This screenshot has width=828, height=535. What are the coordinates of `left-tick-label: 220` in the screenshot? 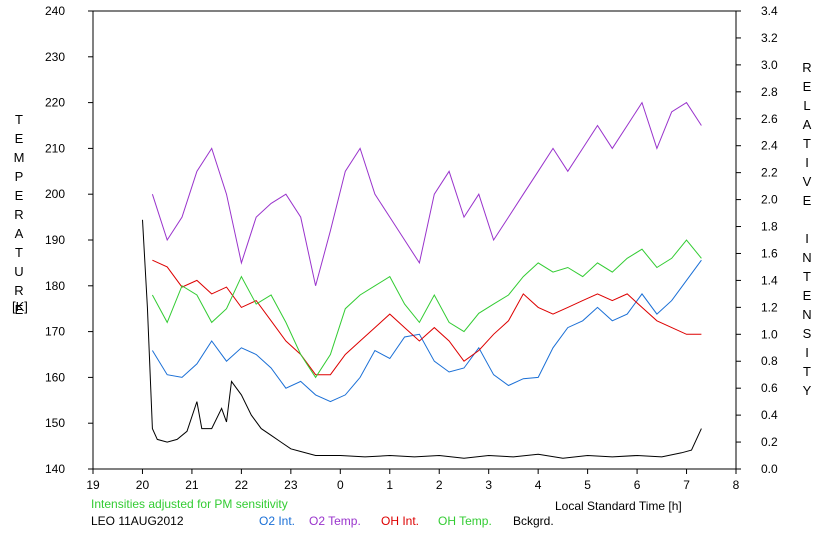 It's located at (55, 103).